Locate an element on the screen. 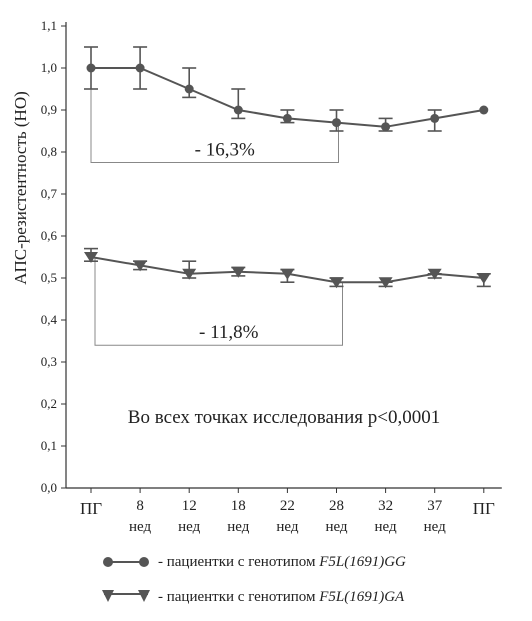  significance-note: Во всех точках исследования p<0,0001 is located at coordinates (284, 417).